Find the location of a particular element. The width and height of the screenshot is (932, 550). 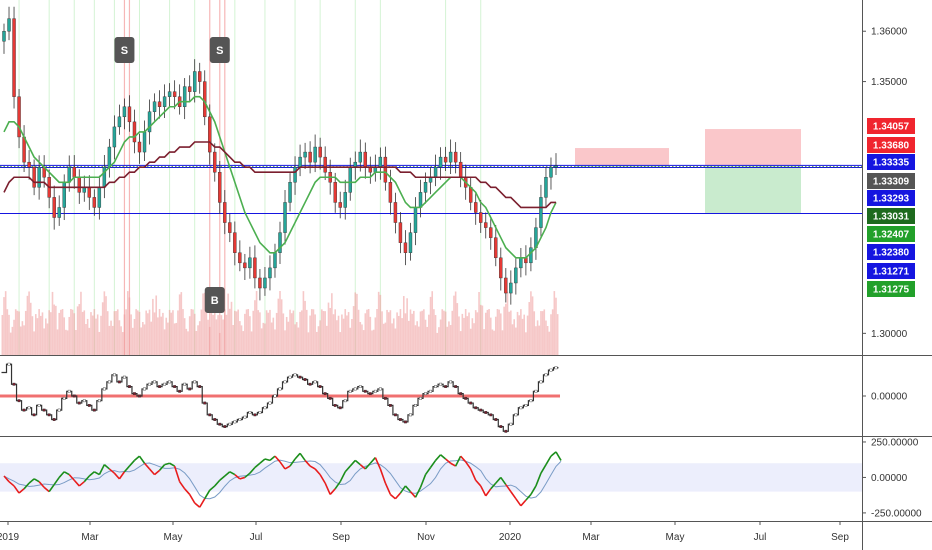

time-tick-label: 2020 is located at coordinates (510, 537).